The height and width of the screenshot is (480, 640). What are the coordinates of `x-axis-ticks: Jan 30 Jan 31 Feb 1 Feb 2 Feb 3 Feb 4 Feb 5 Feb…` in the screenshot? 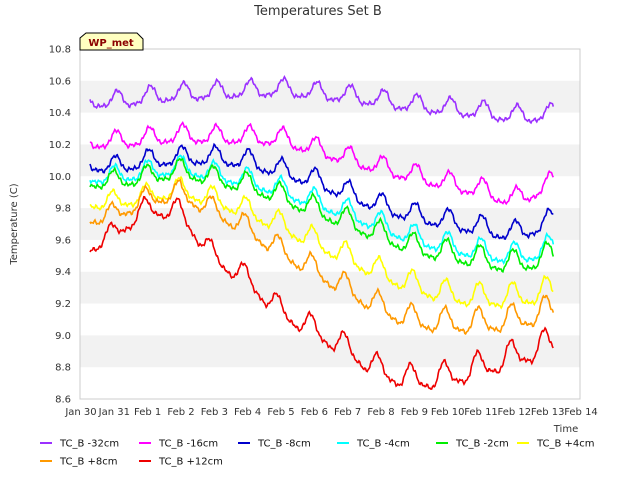 It's located at (330, 412).